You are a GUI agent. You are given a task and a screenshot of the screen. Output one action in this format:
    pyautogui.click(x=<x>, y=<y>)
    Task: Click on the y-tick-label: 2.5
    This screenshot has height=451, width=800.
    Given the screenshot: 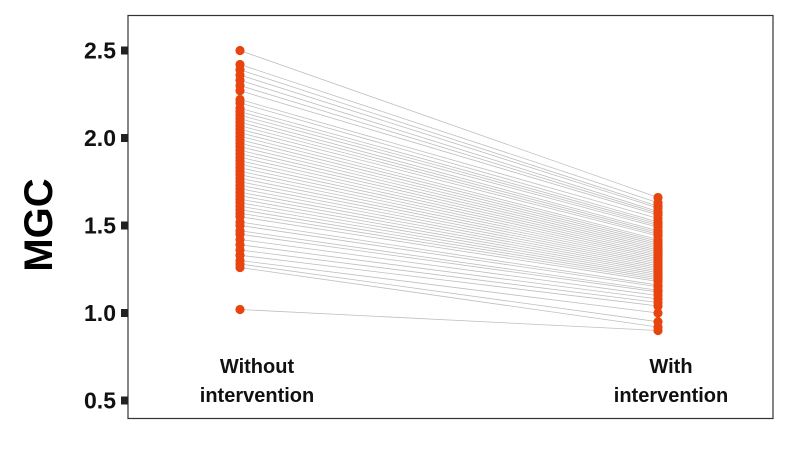 What is the action you would take?
    pyautogui.click(x=100, y=51)
    